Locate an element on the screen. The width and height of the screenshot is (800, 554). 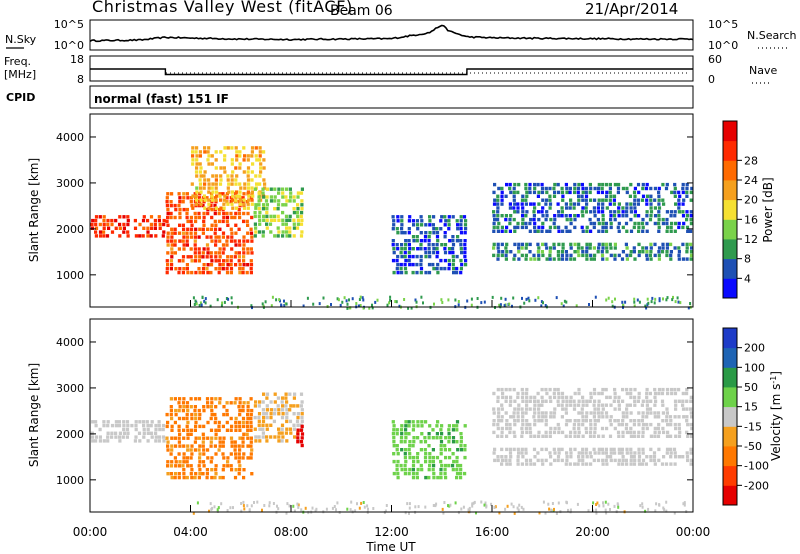
colorbar-tick-label: 15 is located at coordinates (751, 407).